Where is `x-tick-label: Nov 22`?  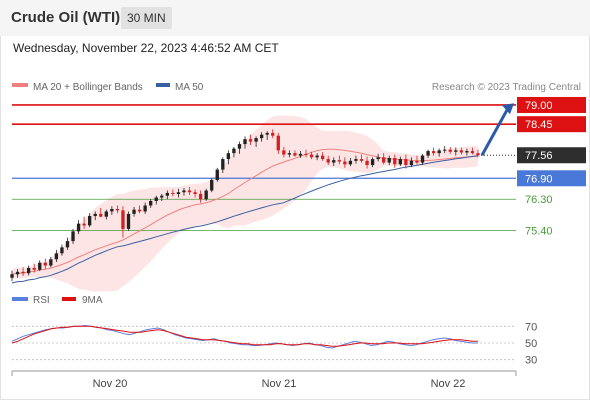 x-tick-label: Nov 22 is located at coordinates (448, 384).